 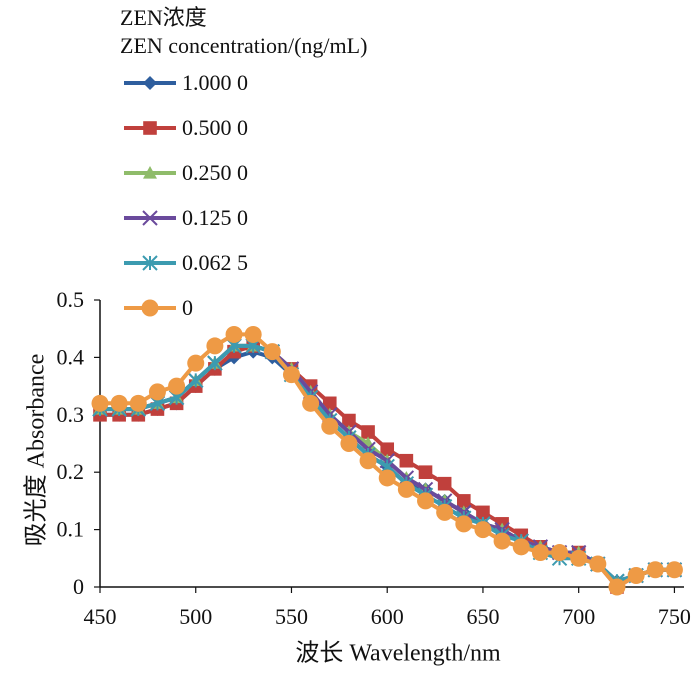 What do you see at coordinates (674, 616) in the screenshot?
I see `x-tick-label: 750` at bounding box center [674, 616].